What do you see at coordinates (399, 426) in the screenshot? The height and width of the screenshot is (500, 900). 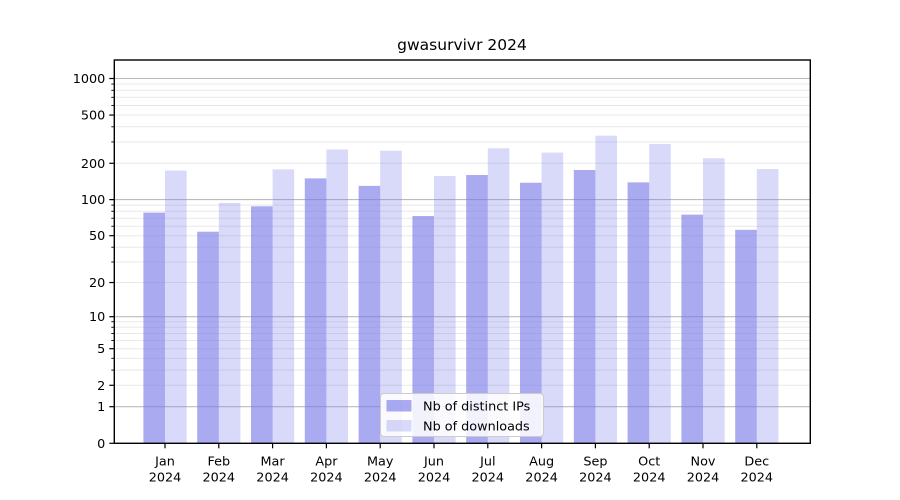 I see `legend-swatch-downloads` at bounding box center [399, 426].